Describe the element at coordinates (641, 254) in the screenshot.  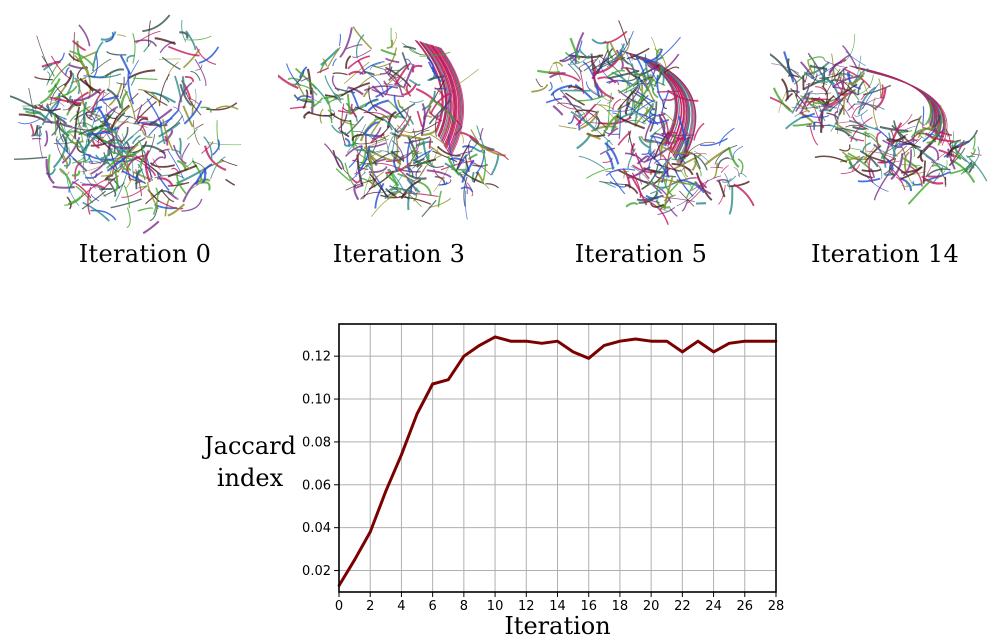
I see `panel-caption: Iteration 5` at that location.